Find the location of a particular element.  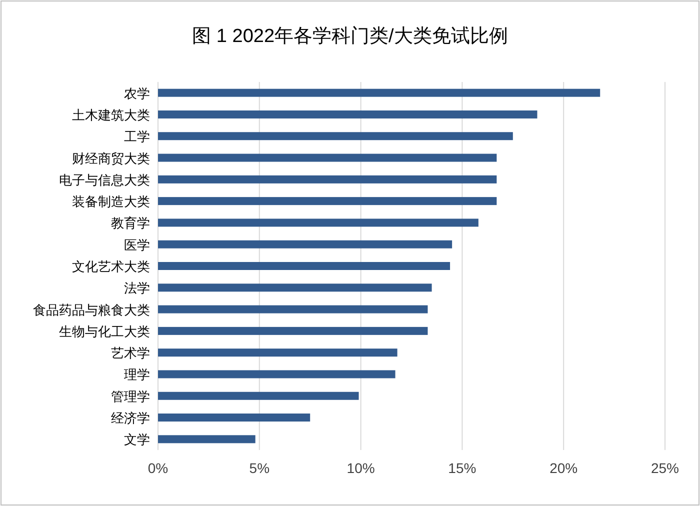

x-tick-label: 15% is located at coordinates (462, 468).